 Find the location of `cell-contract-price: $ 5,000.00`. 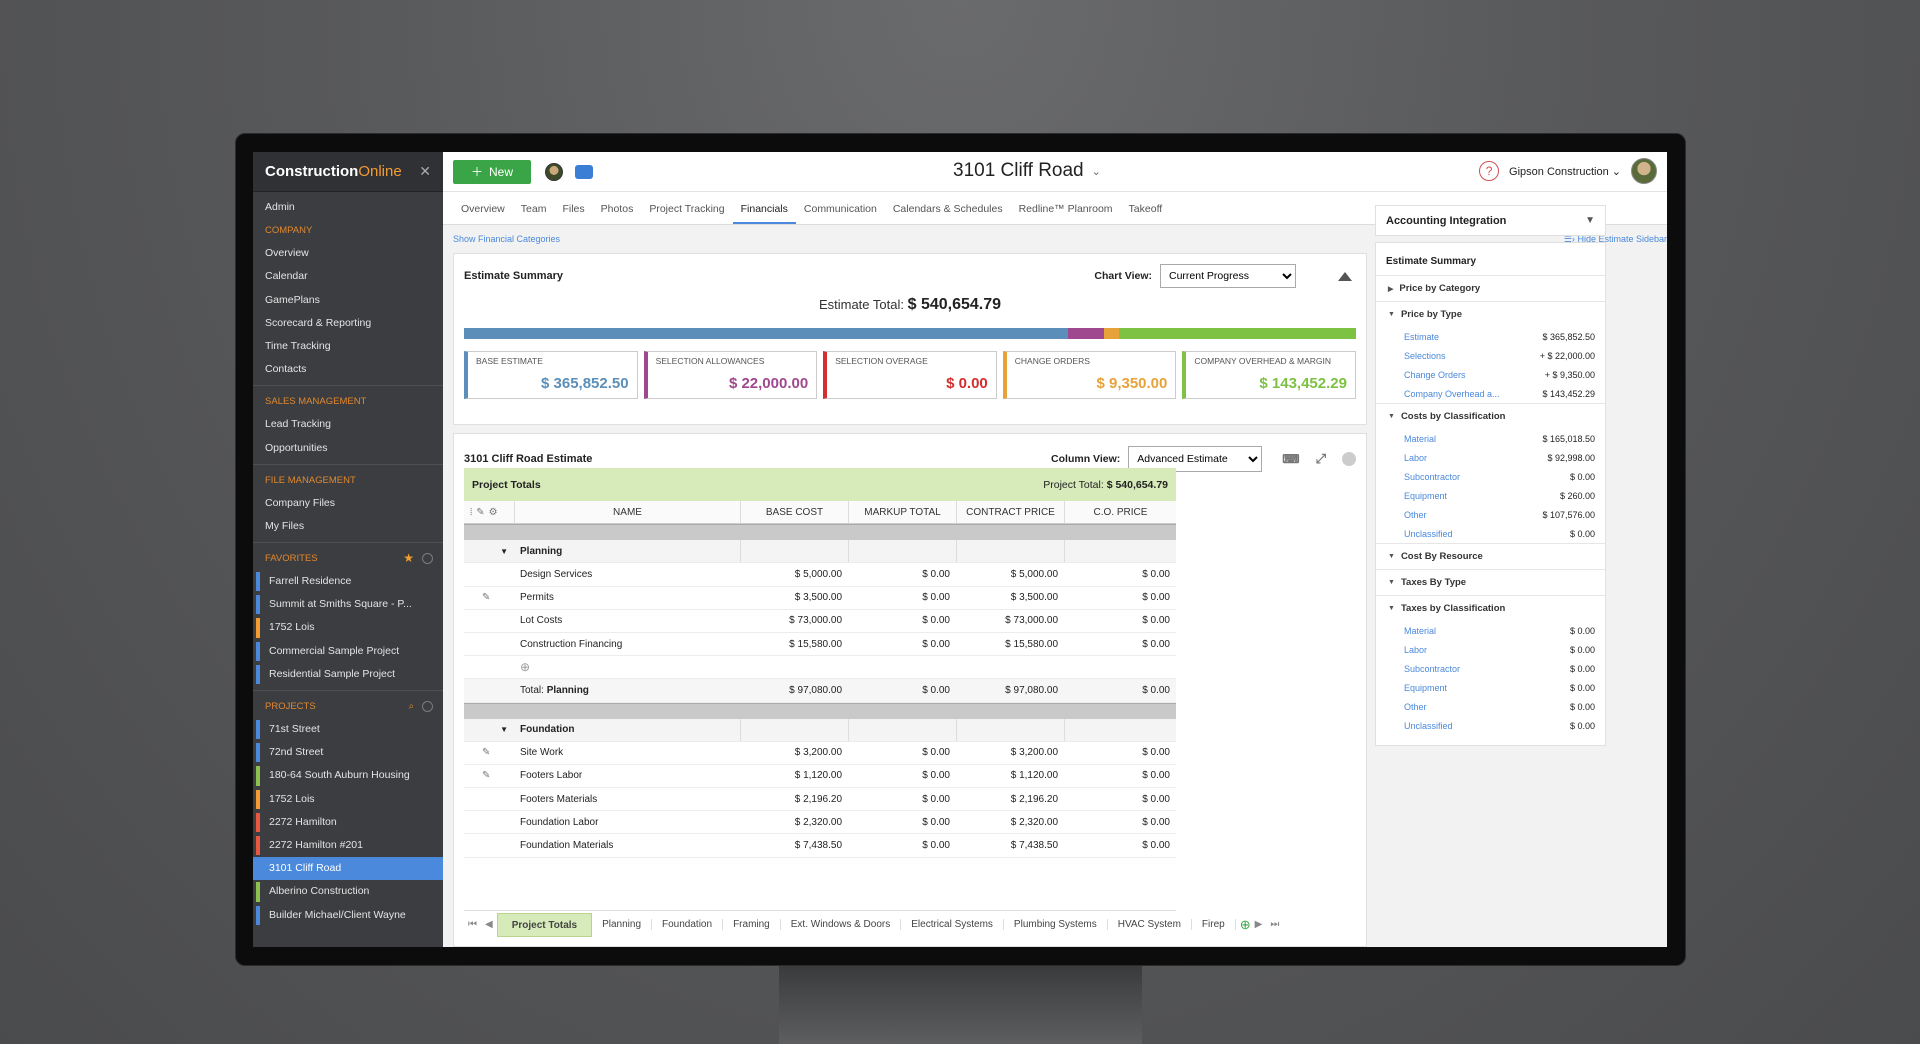

cell-contract-price: $ 5,000.00 is located at coordinates (1034, 574).